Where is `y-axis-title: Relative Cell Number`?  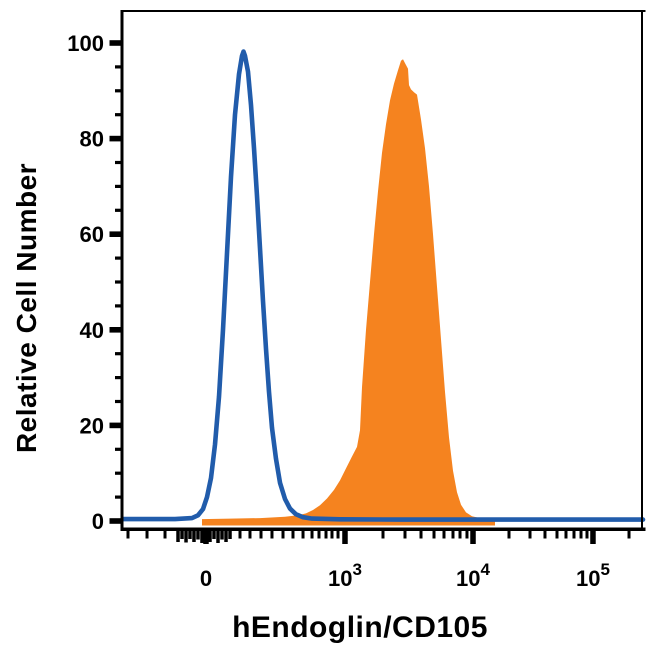
y-axis-title: Relative Cell Number is located at coordinates (26, 308).